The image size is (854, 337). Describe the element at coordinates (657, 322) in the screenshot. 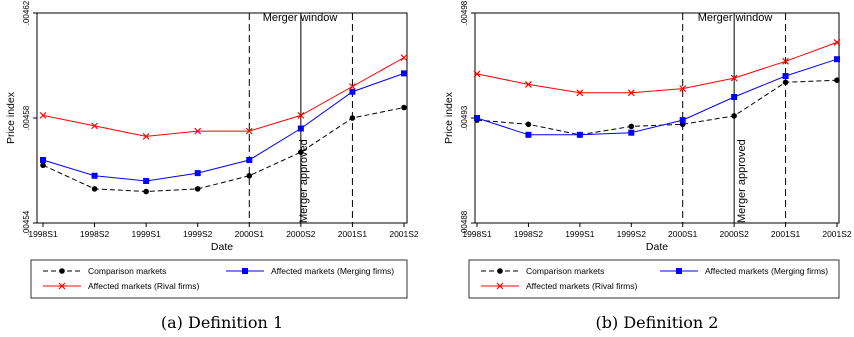

I see `panel-caption: (b) Definition 2` at that location.